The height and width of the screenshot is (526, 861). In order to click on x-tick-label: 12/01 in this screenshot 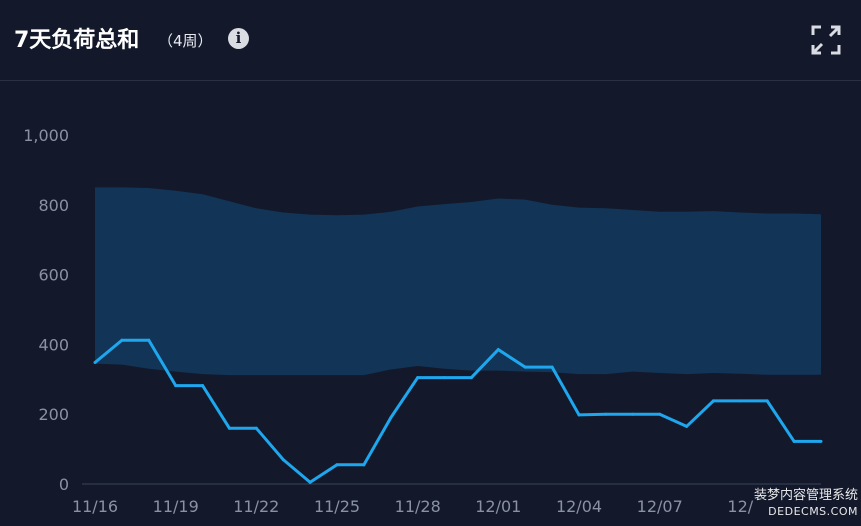, I will do `click(498, 506)`.